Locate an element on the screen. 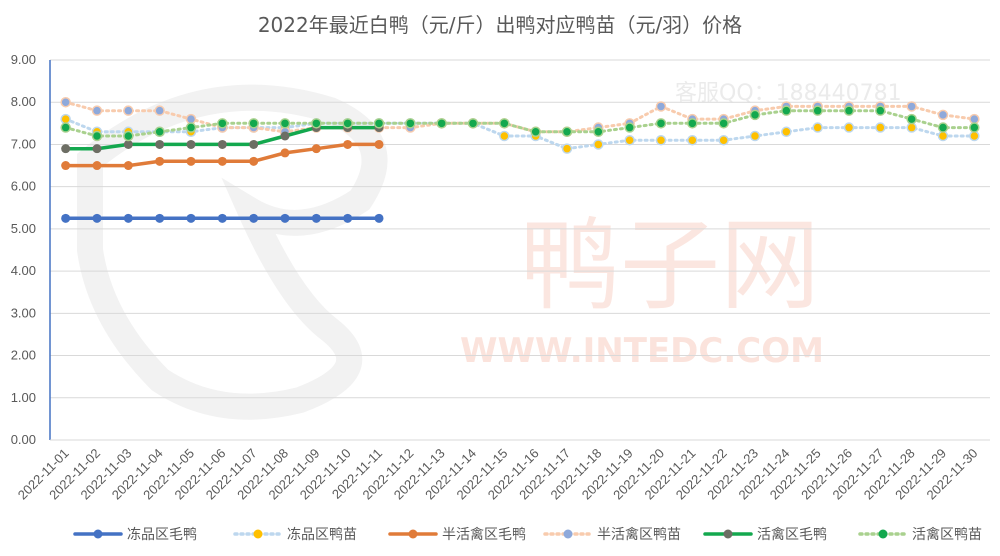 The height and width of the screenshot is (556, 1000). legend-item: 半活禽区鸭苗 is located at coordinates (612, 534).